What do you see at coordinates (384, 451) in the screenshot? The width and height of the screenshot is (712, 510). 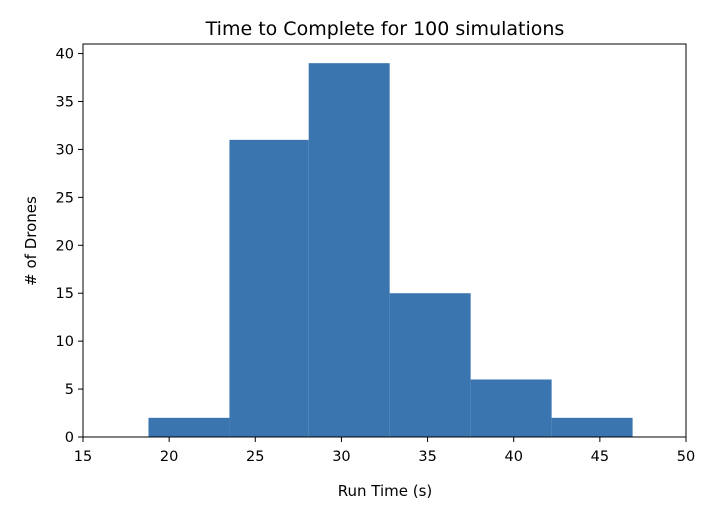 I see `x-axis-ticks: 15 20 25 30 35 40 45 50` at bounding box center [384, 451].